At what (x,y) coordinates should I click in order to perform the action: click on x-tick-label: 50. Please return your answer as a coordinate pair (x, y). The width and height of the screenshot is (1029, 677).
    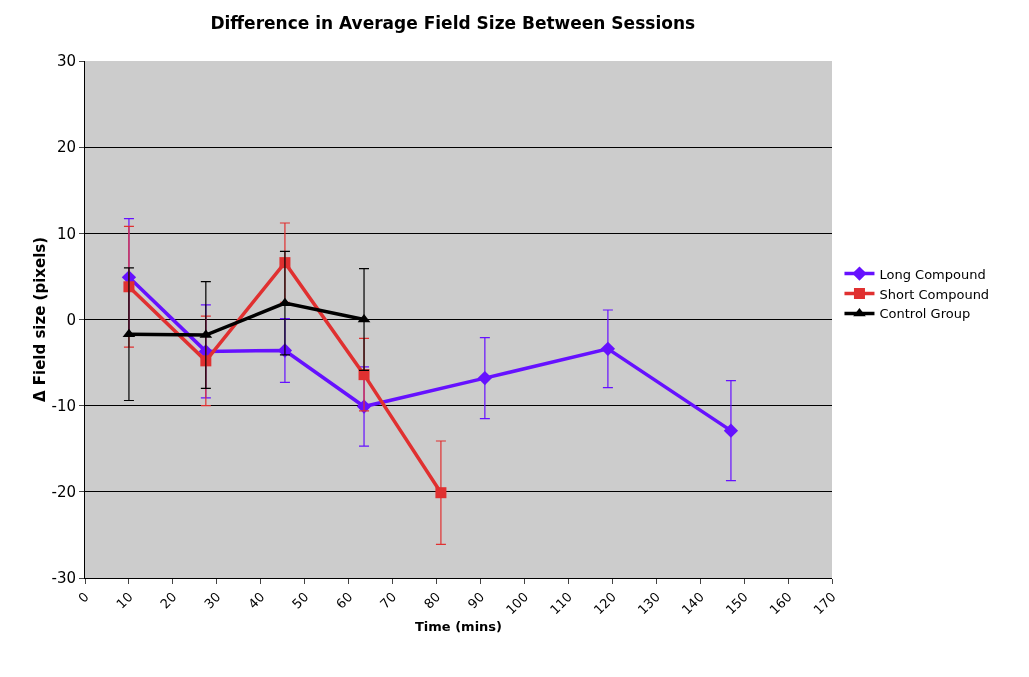
    Looking at the image, I should click on (300, 600).